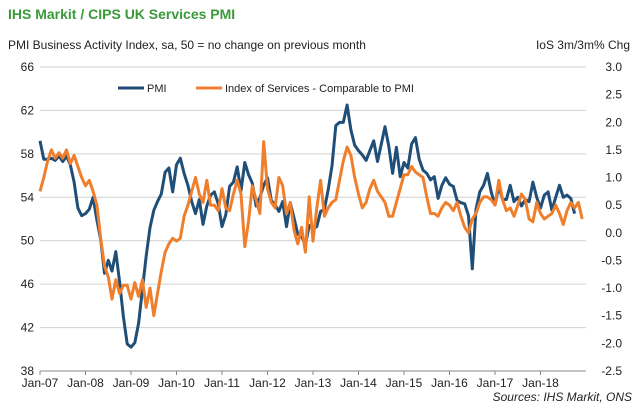 The height and width of the screenshot is (408, 638). I want to click on y-right-tick-label: -2.5, so click(611, 371).